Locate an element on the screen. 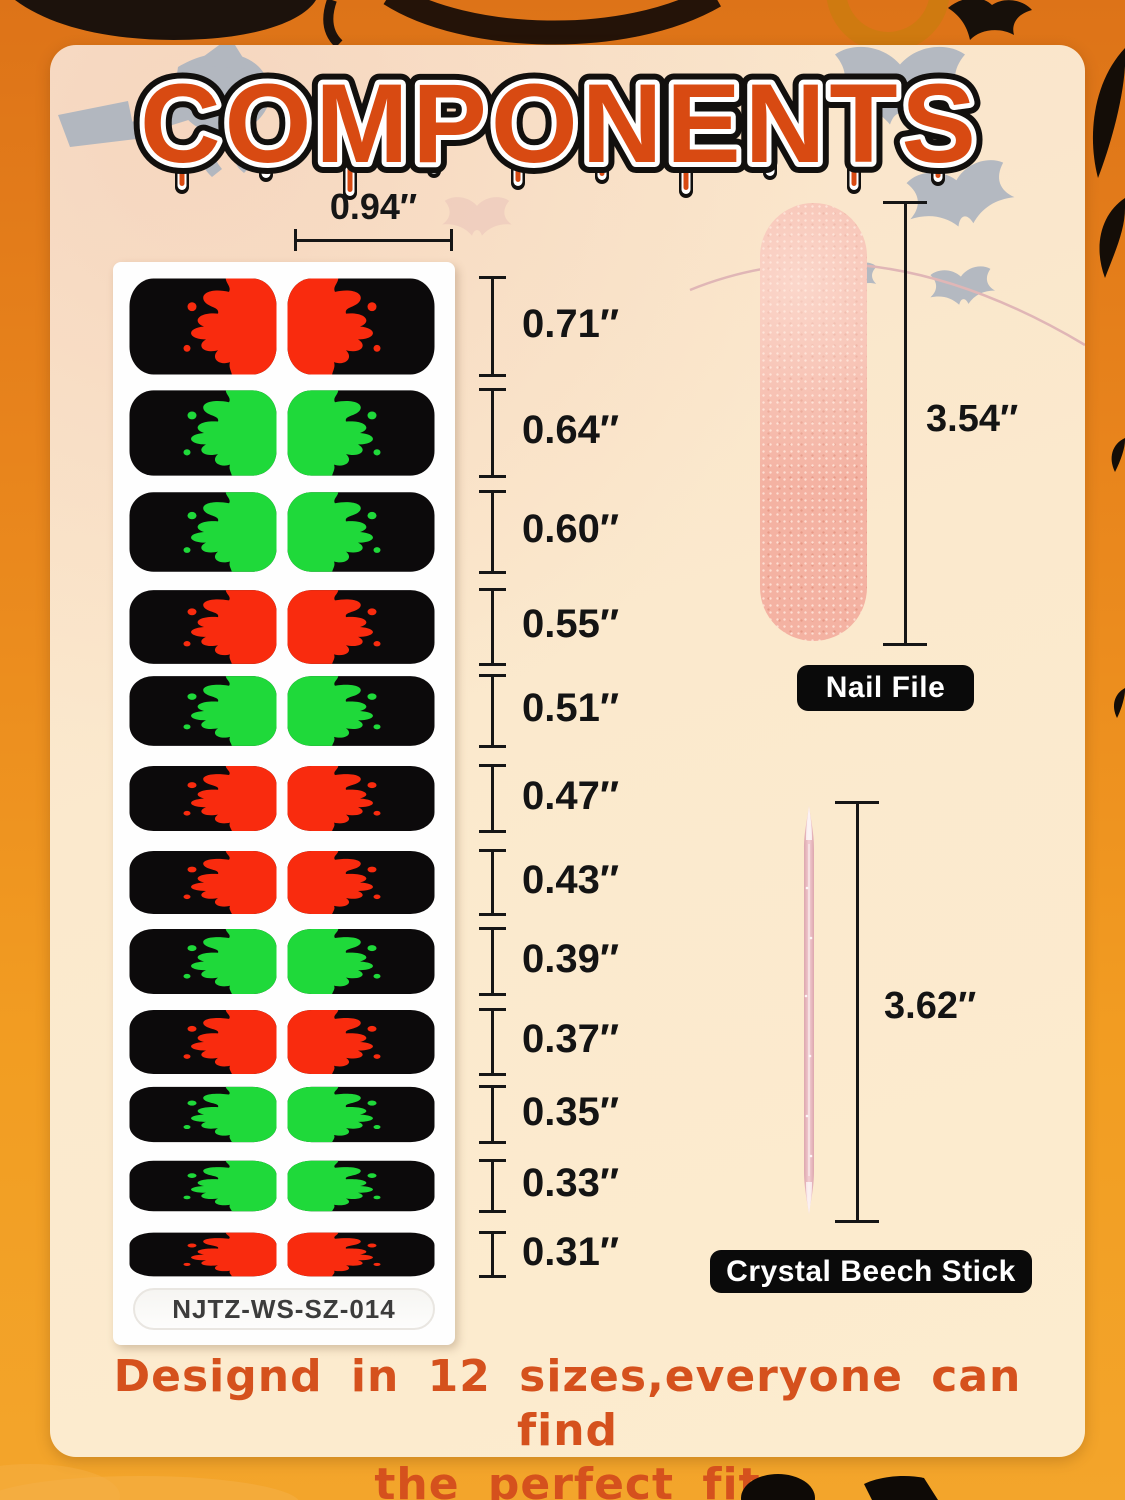 The height and width of the screenshot is (1500, 1125). right-strip-bat-wings is located at coordinates (1108, 383).